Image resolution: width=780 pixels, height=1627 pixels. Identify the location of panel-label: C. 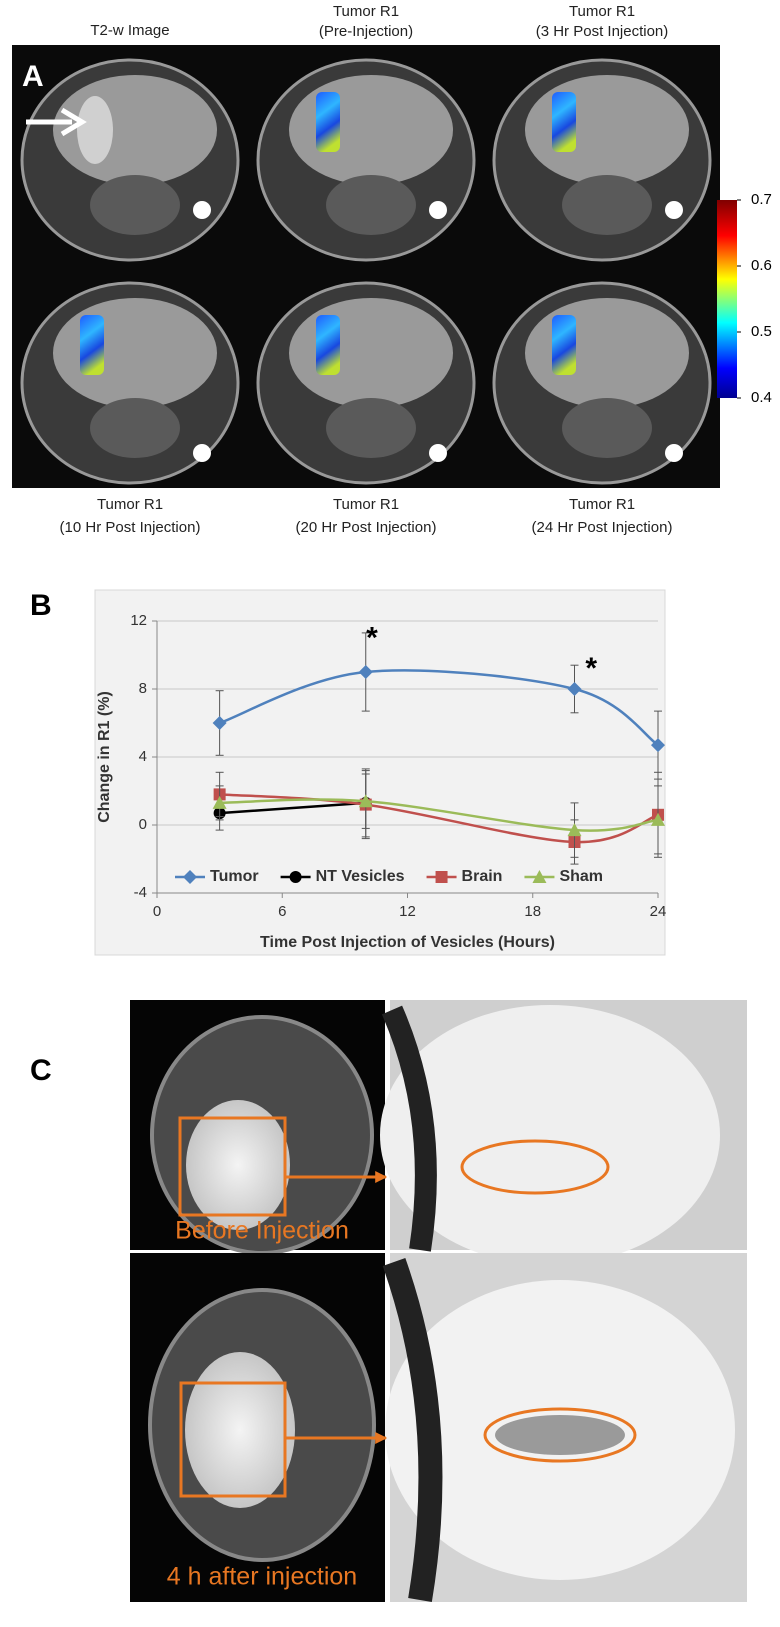
(41, 1070).